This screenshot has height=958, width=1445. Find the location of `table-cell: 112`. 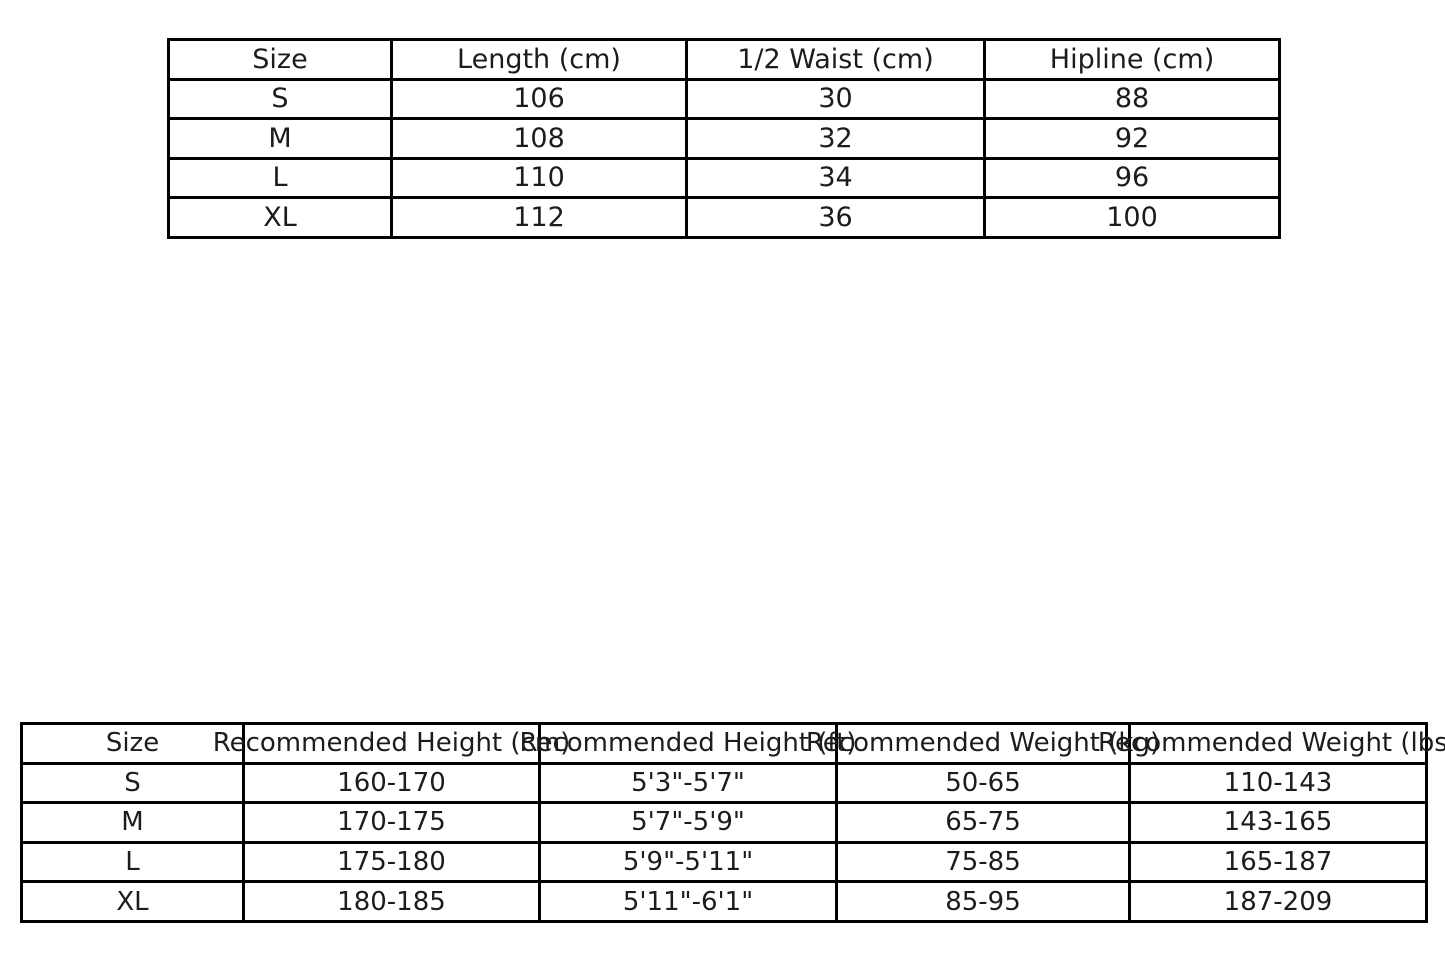

table-cell: 112 is located at coordinates (540, 219).